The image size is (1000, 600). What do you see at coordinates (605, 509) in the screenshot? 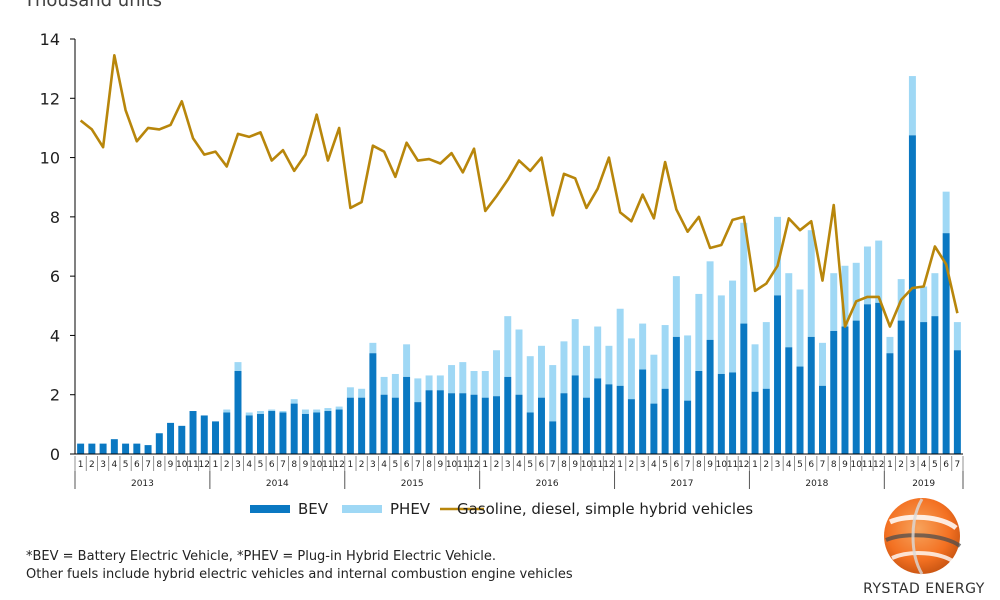
I see `legend-label-gasoline: Gasoline, diesel, simple hybrid vehicles` at bounding box center [605, 509].